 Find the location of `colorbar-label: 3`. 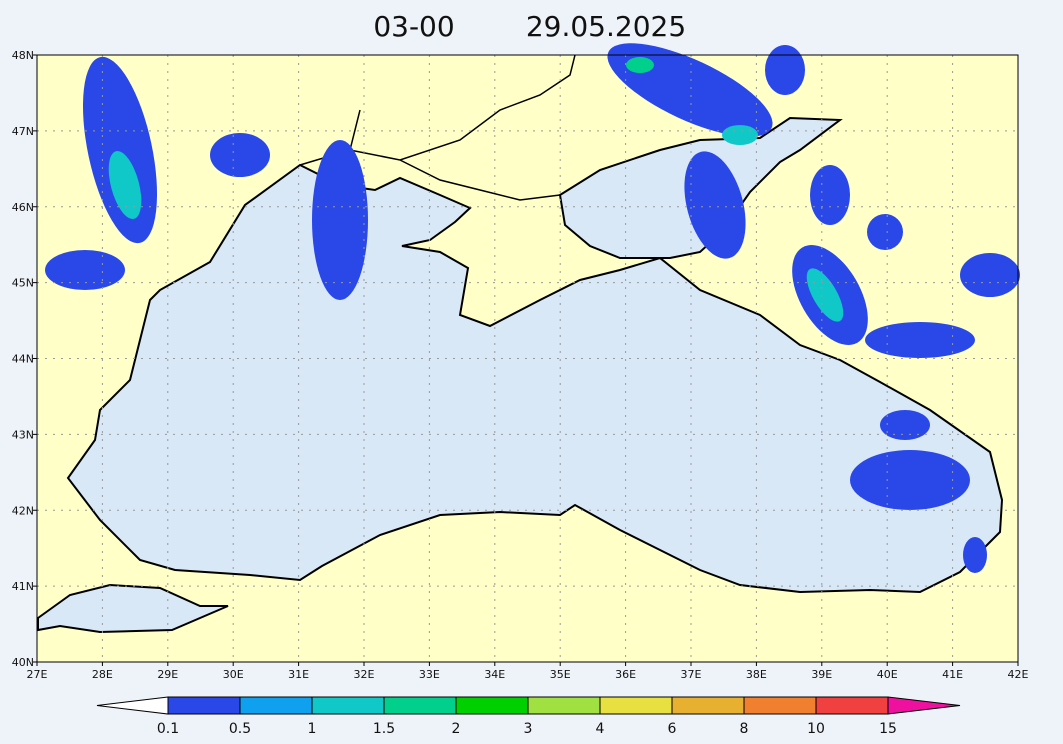

colorbar-label: 3 is located at coordinates (528, 729).